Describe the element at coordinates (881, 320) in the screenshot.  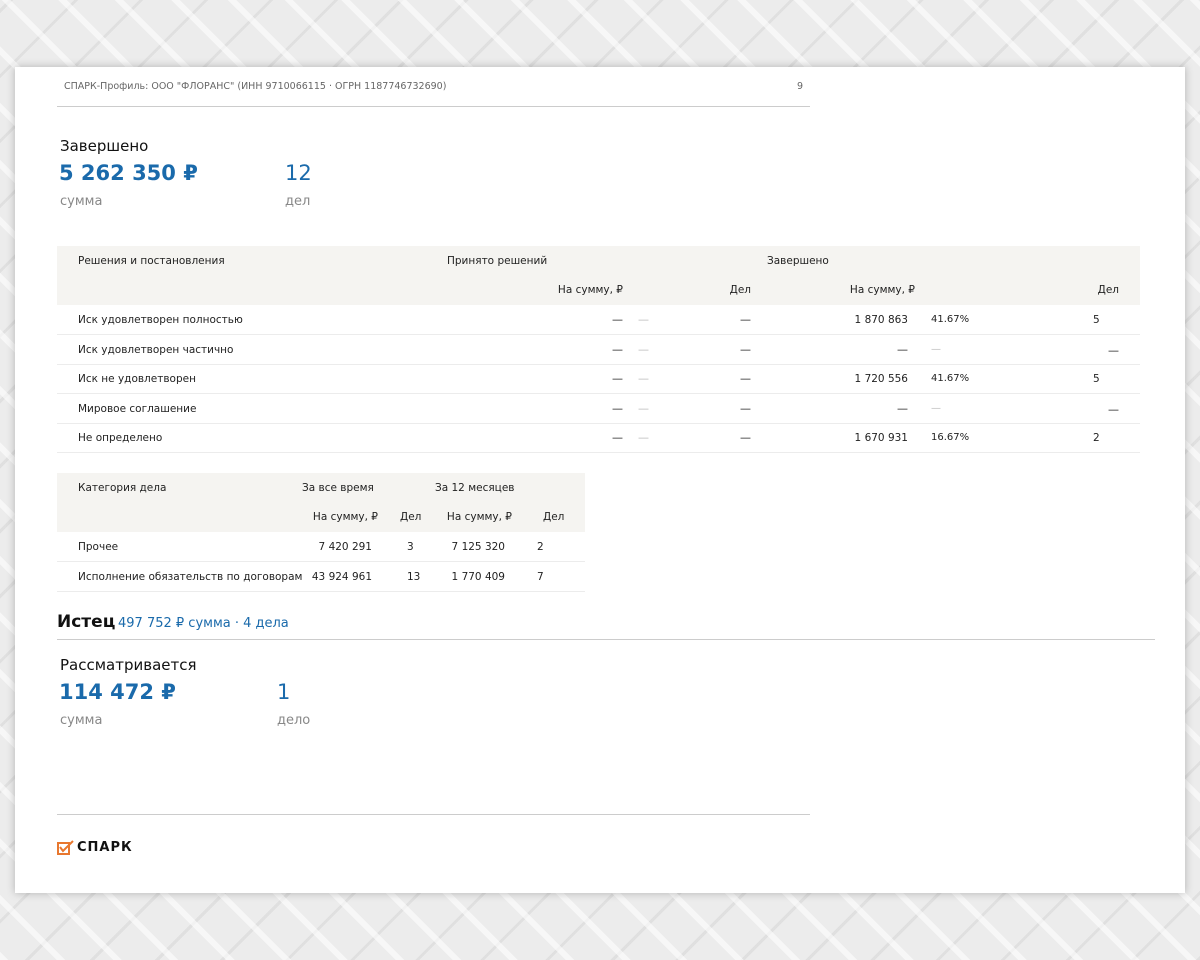
I see `completed-sum: 1 870 863` at that location.